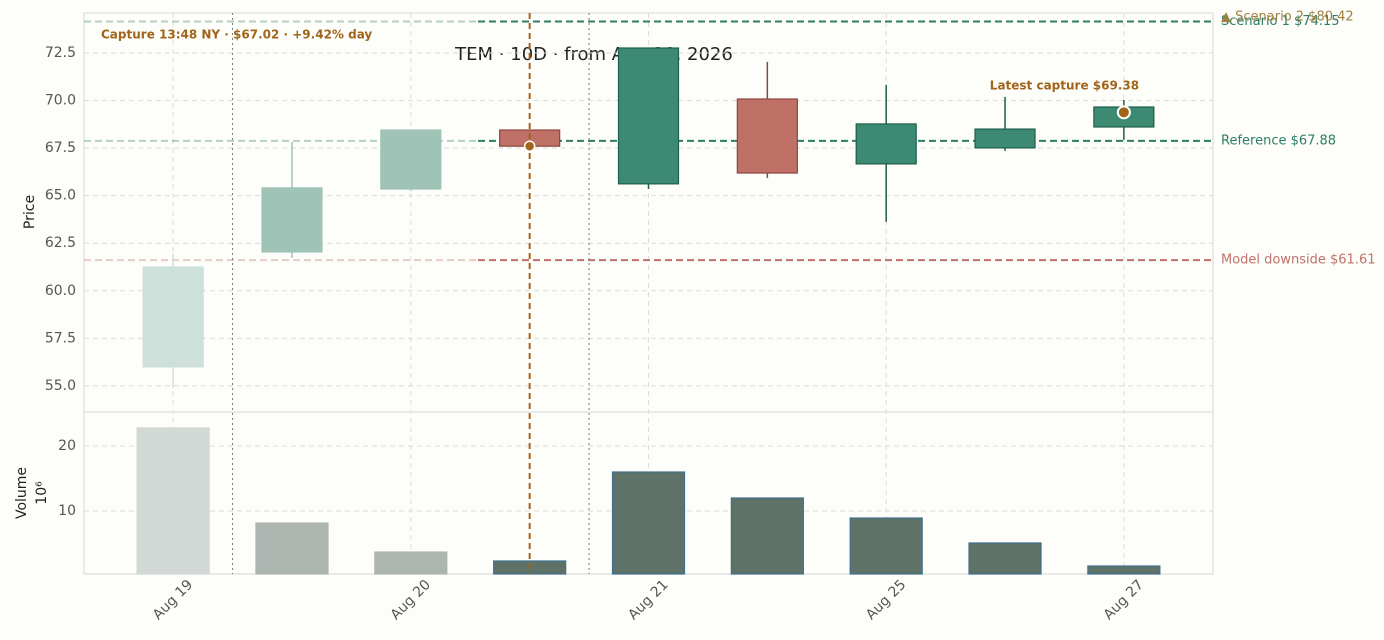 This screenshot has height=640, width=1384. Describe the element at coordinates (60, 101) in the screenshot. I see `y-tick-label: 70.0` at that location.